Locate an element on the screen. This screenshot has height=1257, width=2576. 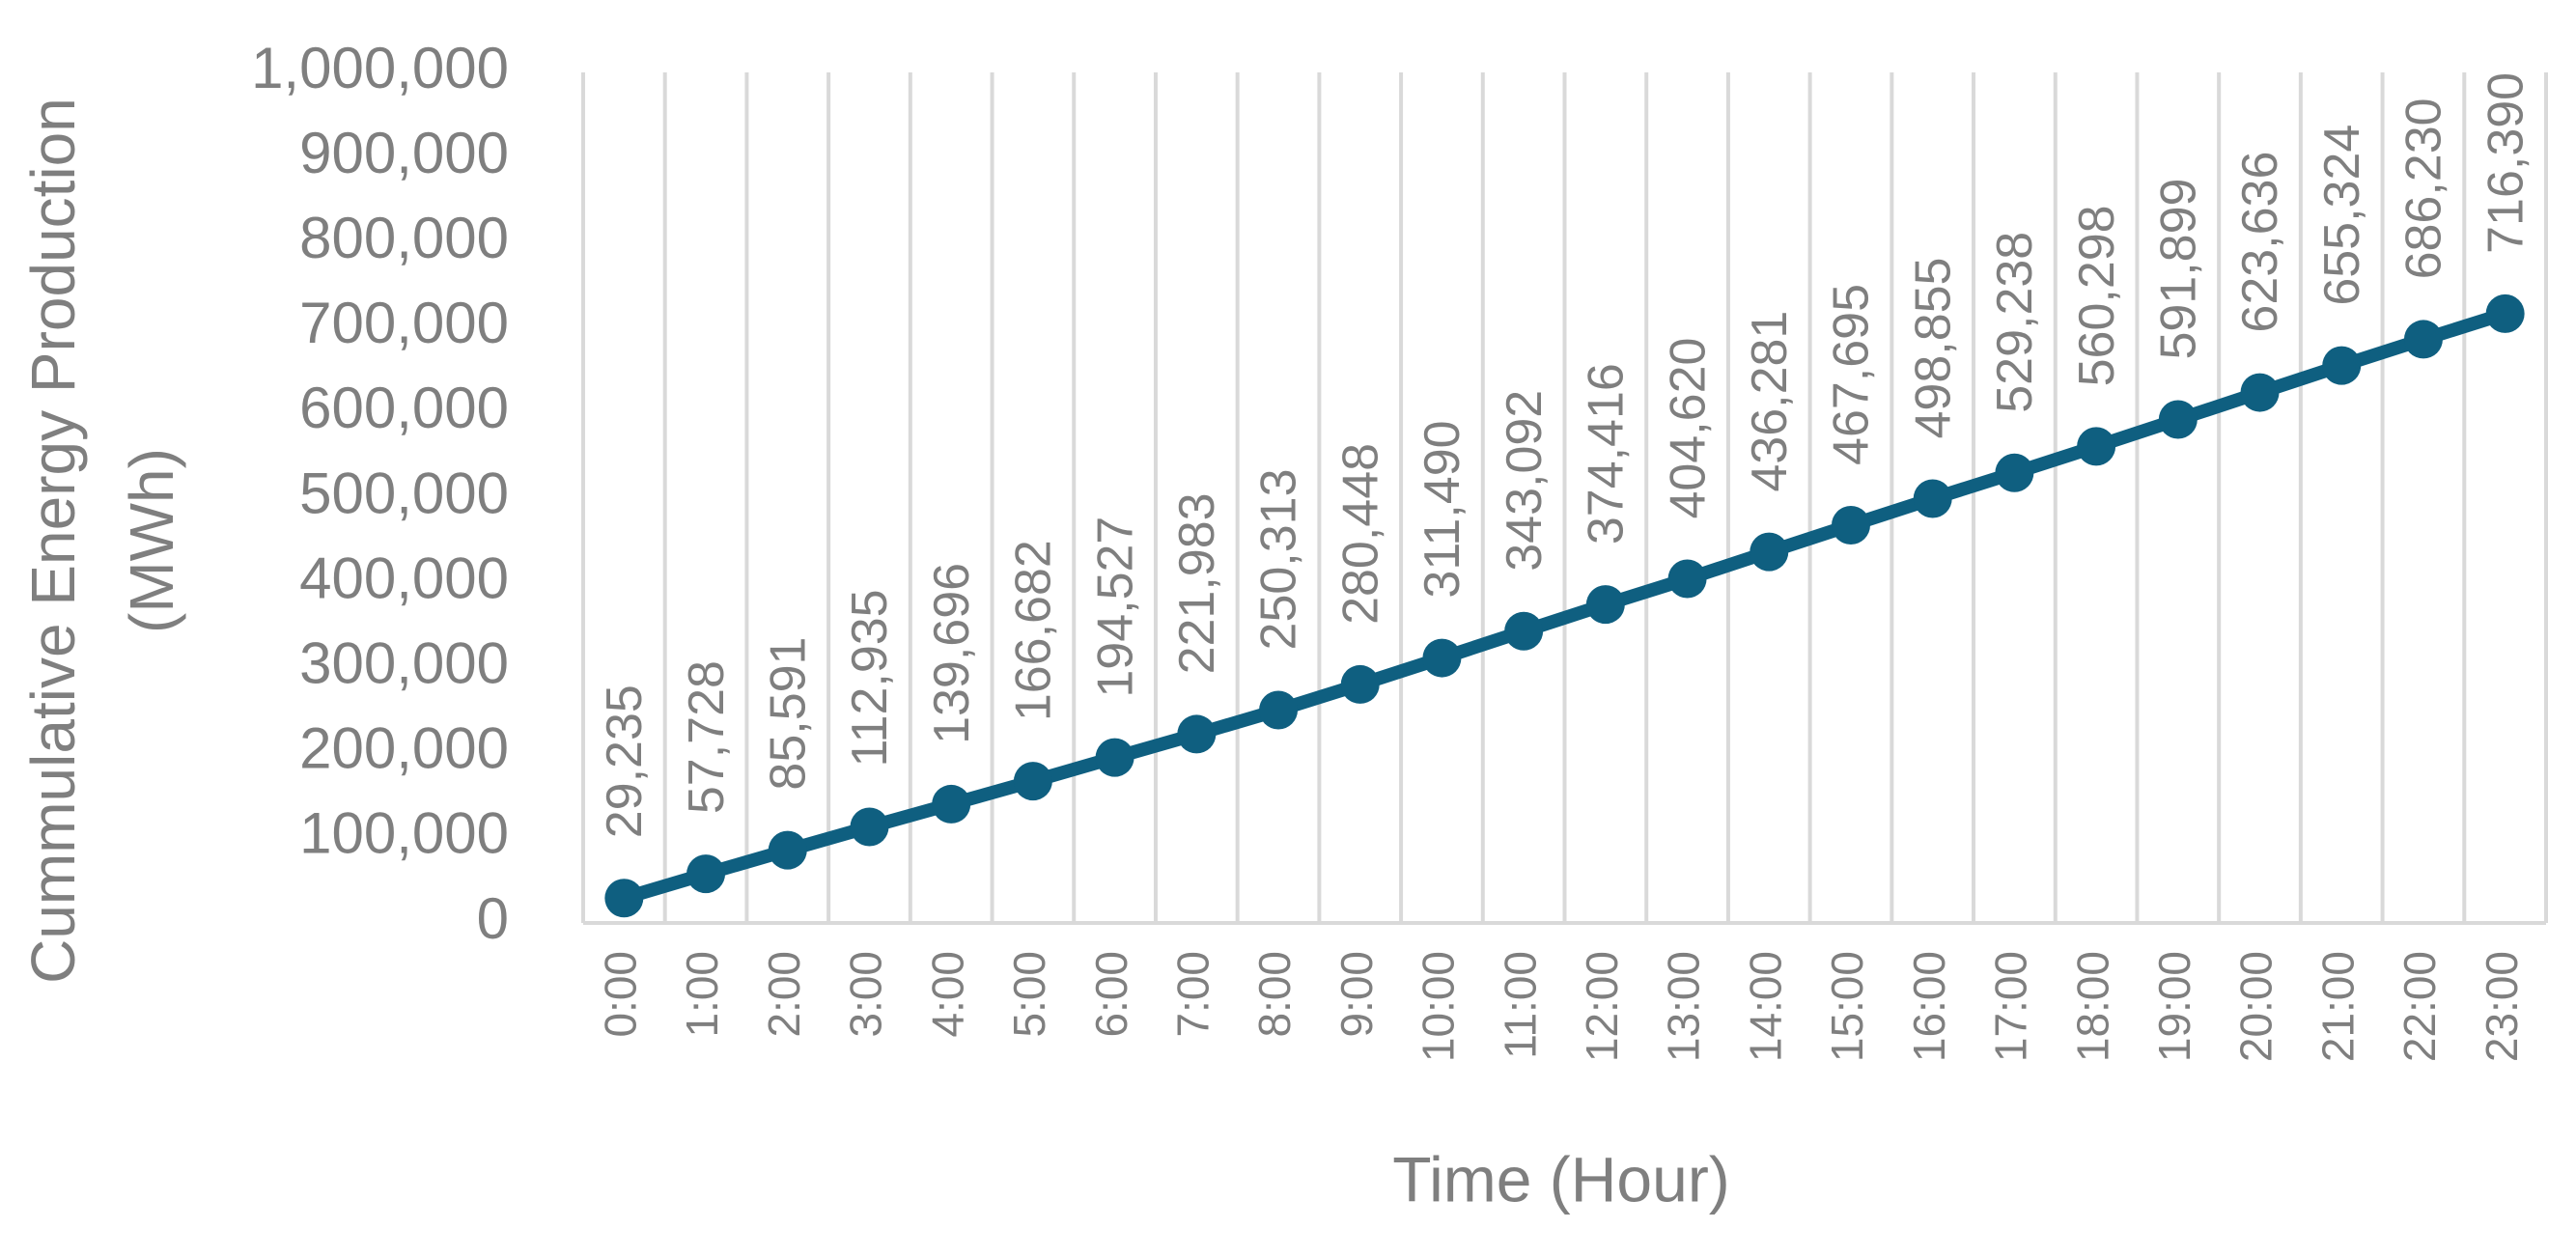
data-label: 716,390 is located at coordinates (2506, 163).